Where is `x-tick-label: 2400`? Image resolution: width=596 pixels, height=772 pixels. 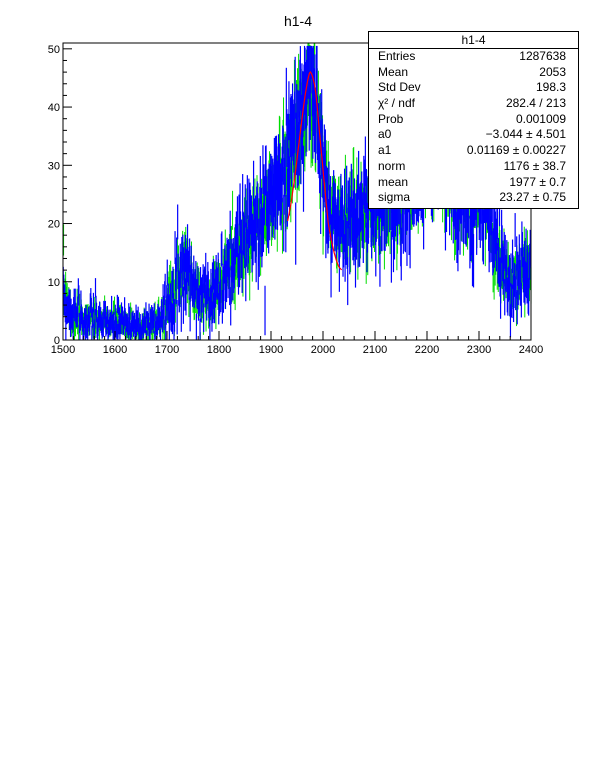
x-tick-label: 2400 is located at coordinates (531, 350).